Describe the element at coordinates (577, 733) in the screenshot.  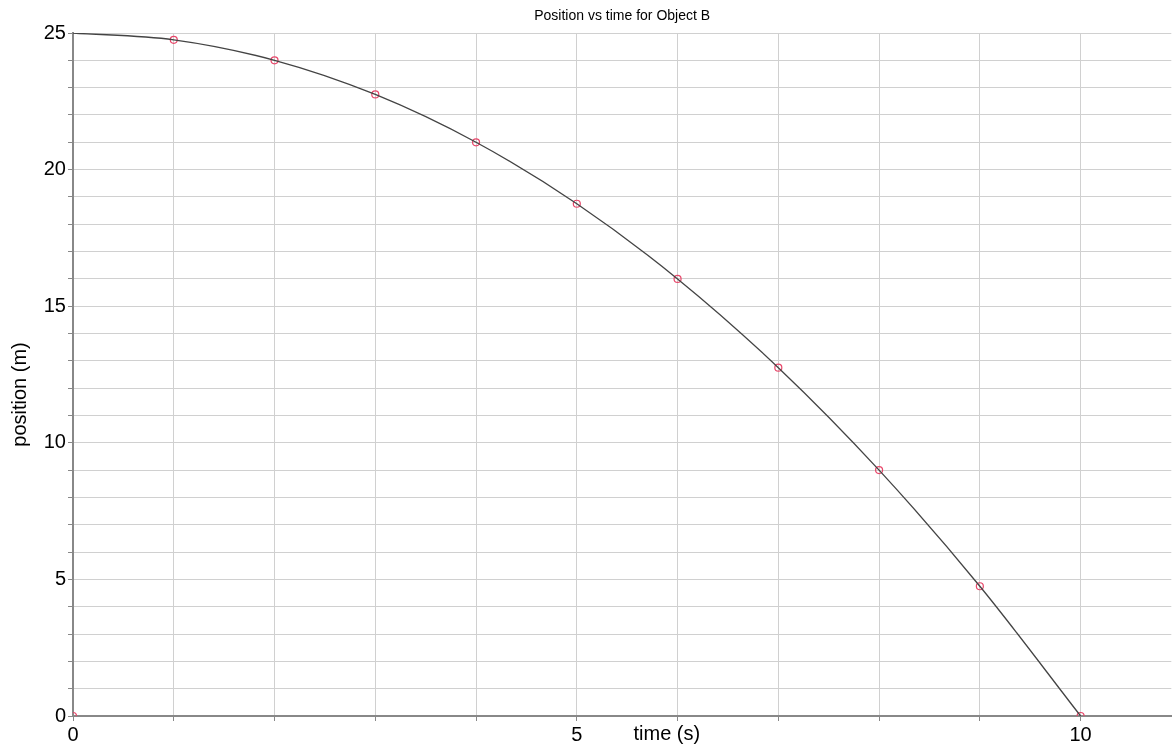
I see `x-tick-label: 5` at that location.